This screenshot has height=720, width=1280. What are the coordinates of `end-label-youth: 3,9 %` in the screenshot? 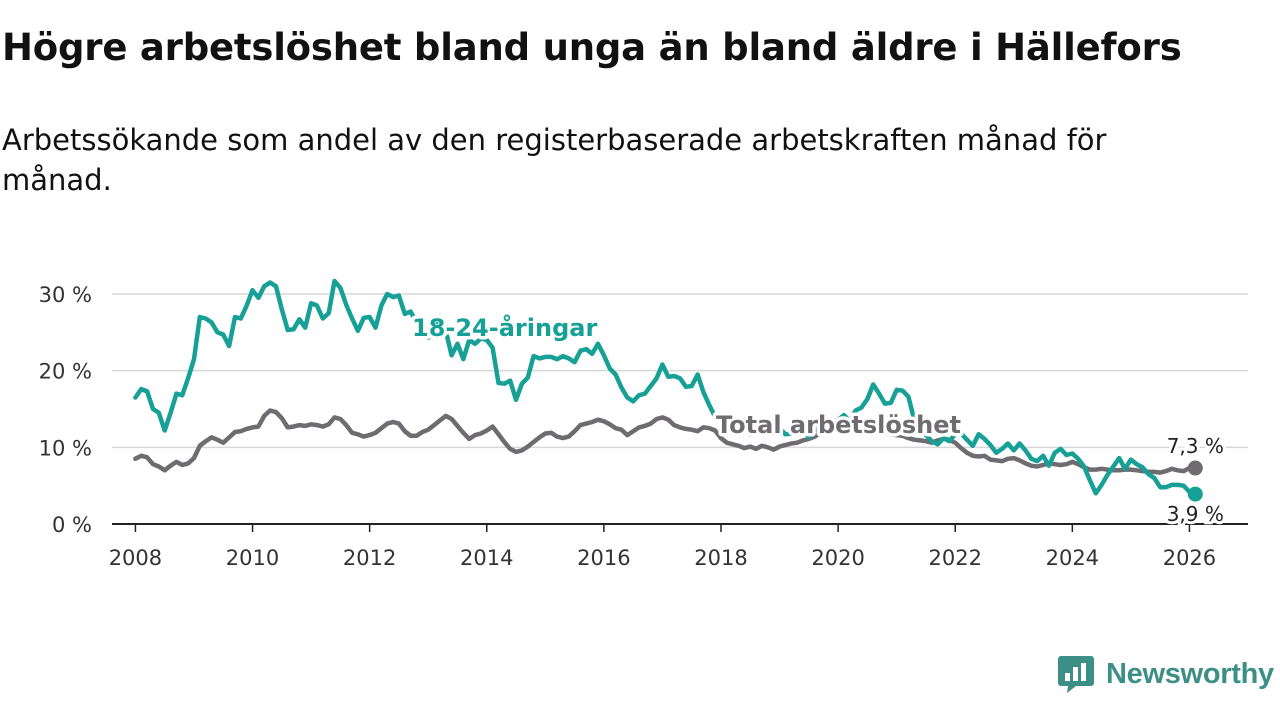 It's located at (1195, 514).